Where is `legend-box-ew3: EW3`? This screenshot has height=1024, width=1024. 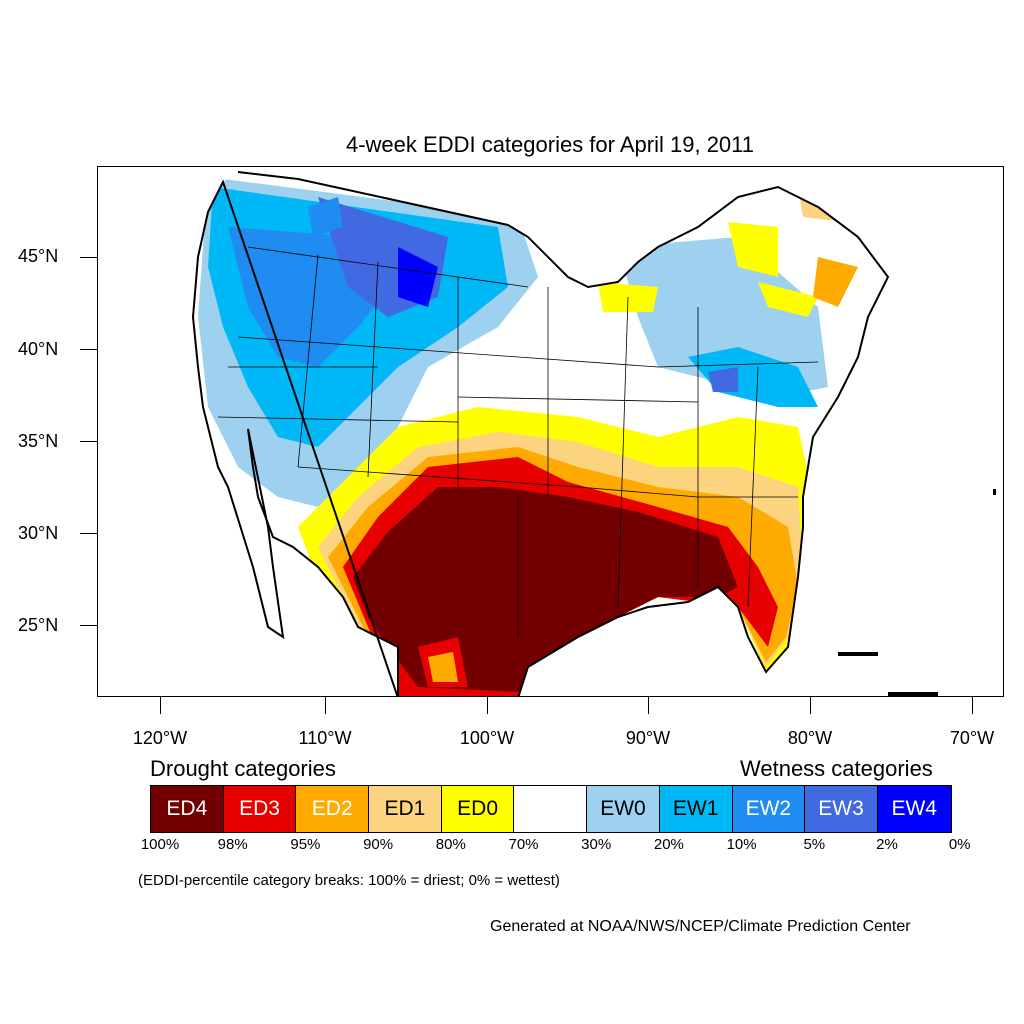
legend-box-ew3: EW3 is located at coordinates (841, 809).